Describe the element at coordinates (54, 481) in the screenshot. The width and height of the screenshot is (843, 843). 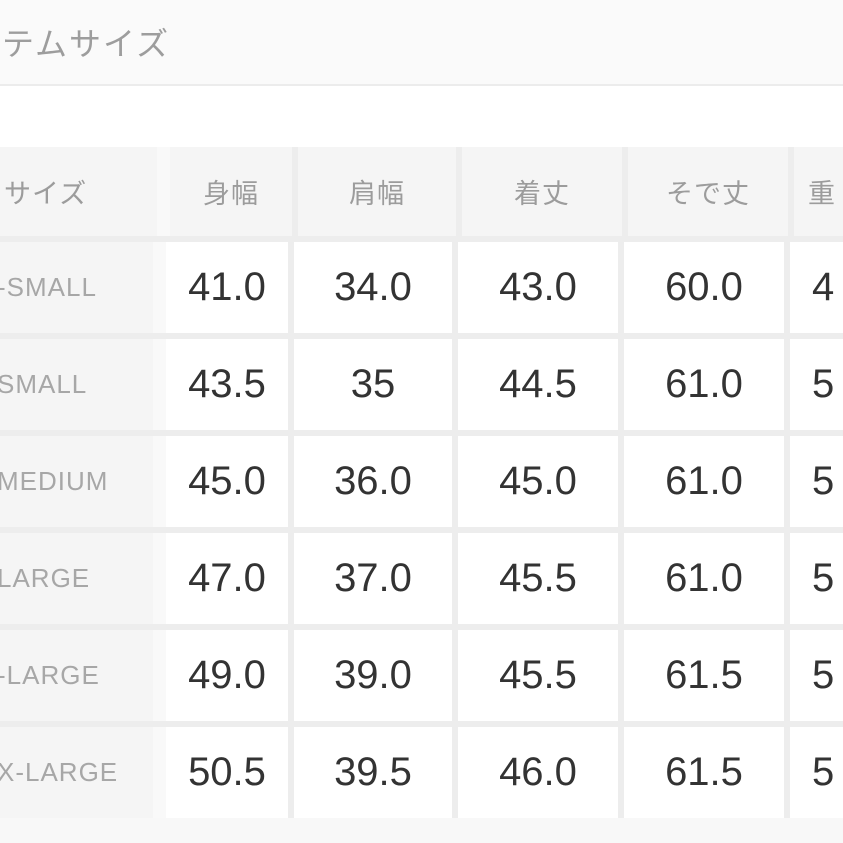
I see `size-label: MEDIUM` at that location.